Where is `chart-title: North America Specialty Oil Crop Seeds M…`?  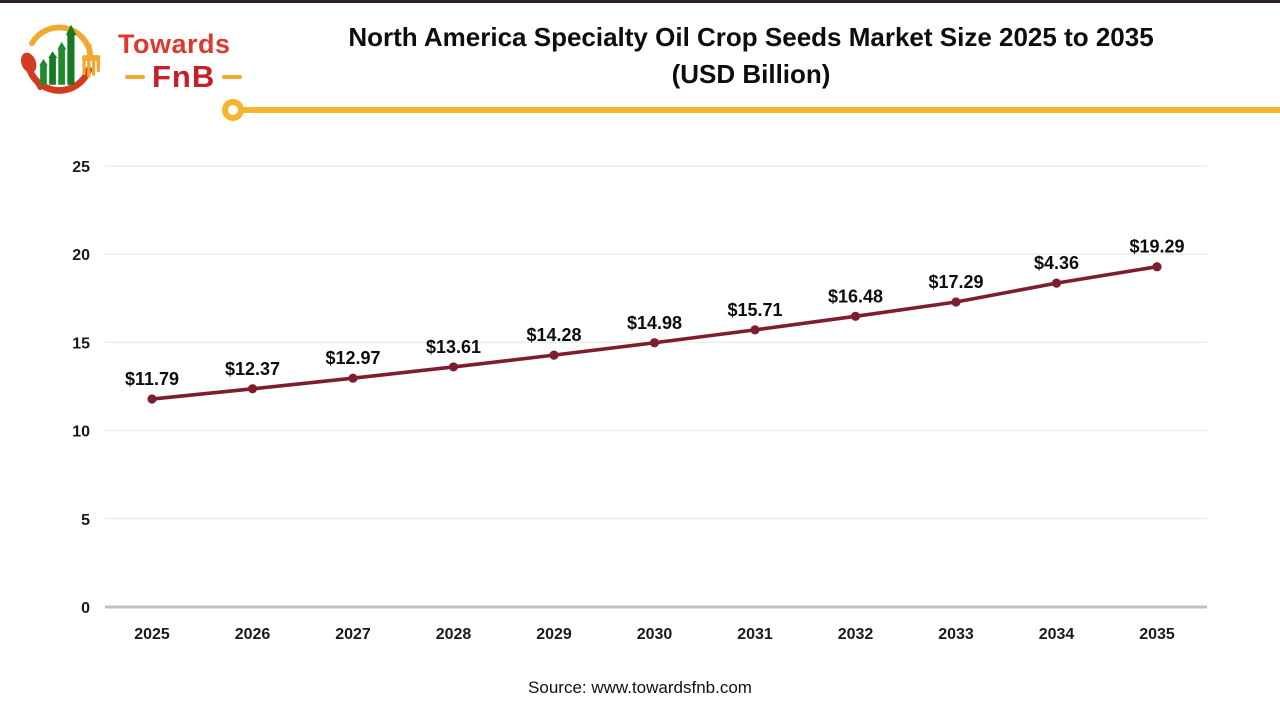 chart-title: North America Specialty Oil Crop Seeds M… is located at coordinates (751, 56).